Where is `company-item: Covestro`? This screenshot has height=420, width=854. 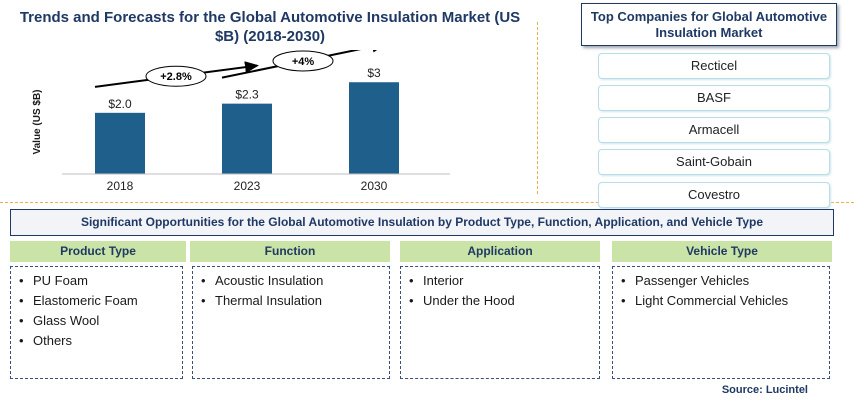
company-item: Covestro is located at coordinates (714, 195).